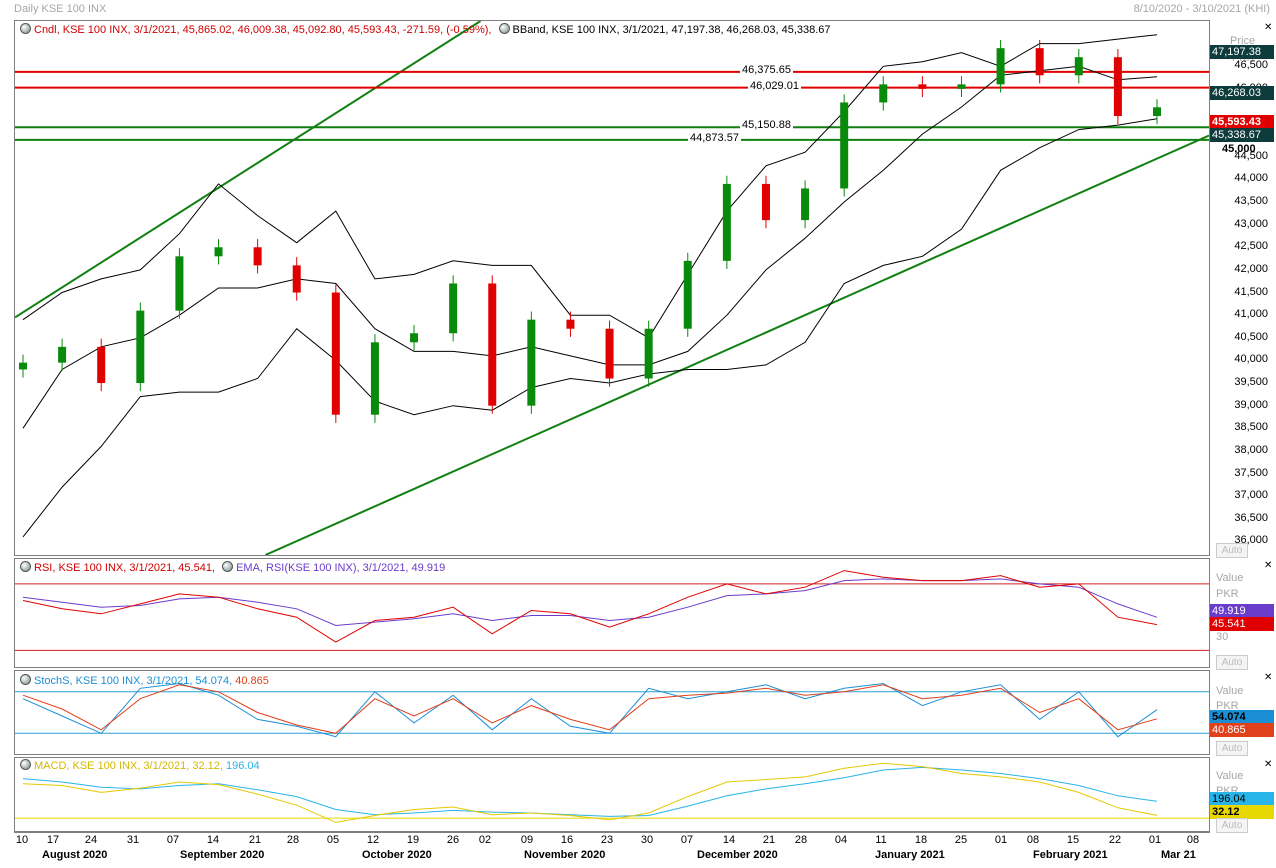 Image resolution: width=1276 pixels, height=868 pixels. I want to click on ema-label: EMA, RSI(KSE 100 INX), 3/1/2021, 49.919, so click(341, 568).